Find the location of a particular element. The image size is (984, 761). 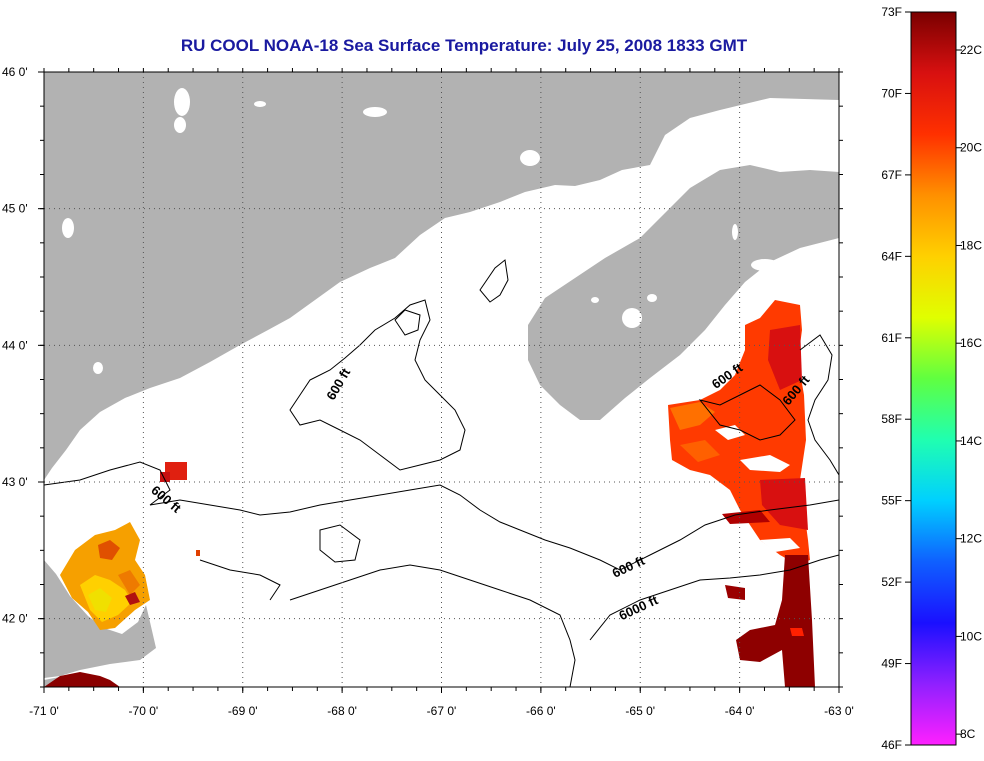

colorbar-c-label: 20C is located at coordinates (971, 148).